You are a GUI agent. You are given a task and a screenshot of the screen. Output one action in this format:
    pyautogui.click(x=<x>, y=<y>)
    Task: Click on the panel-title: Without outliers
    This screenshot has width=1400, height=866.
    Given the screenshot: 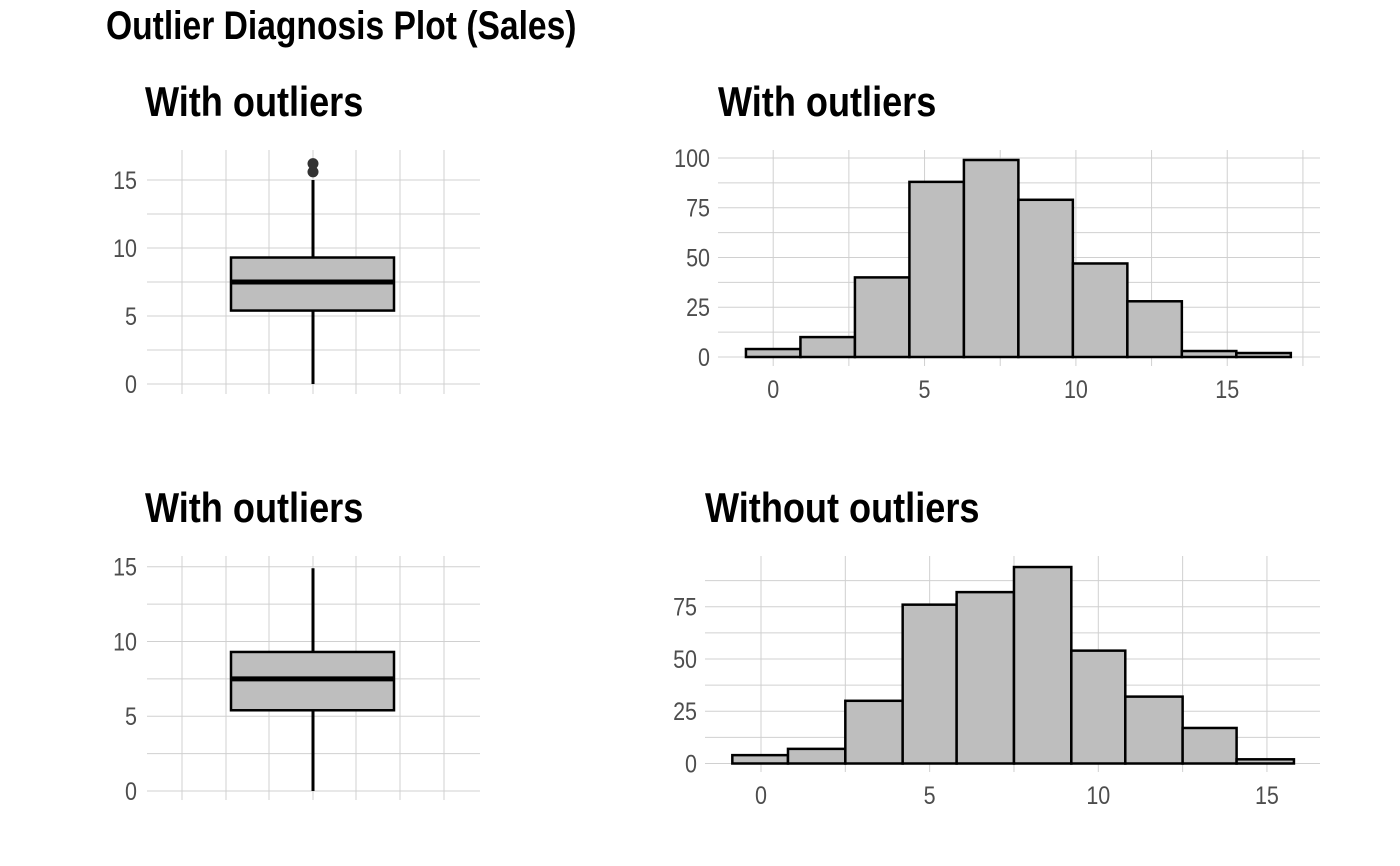 What is the action you would take?
    pyautogui.click(x=842, y=509)
    